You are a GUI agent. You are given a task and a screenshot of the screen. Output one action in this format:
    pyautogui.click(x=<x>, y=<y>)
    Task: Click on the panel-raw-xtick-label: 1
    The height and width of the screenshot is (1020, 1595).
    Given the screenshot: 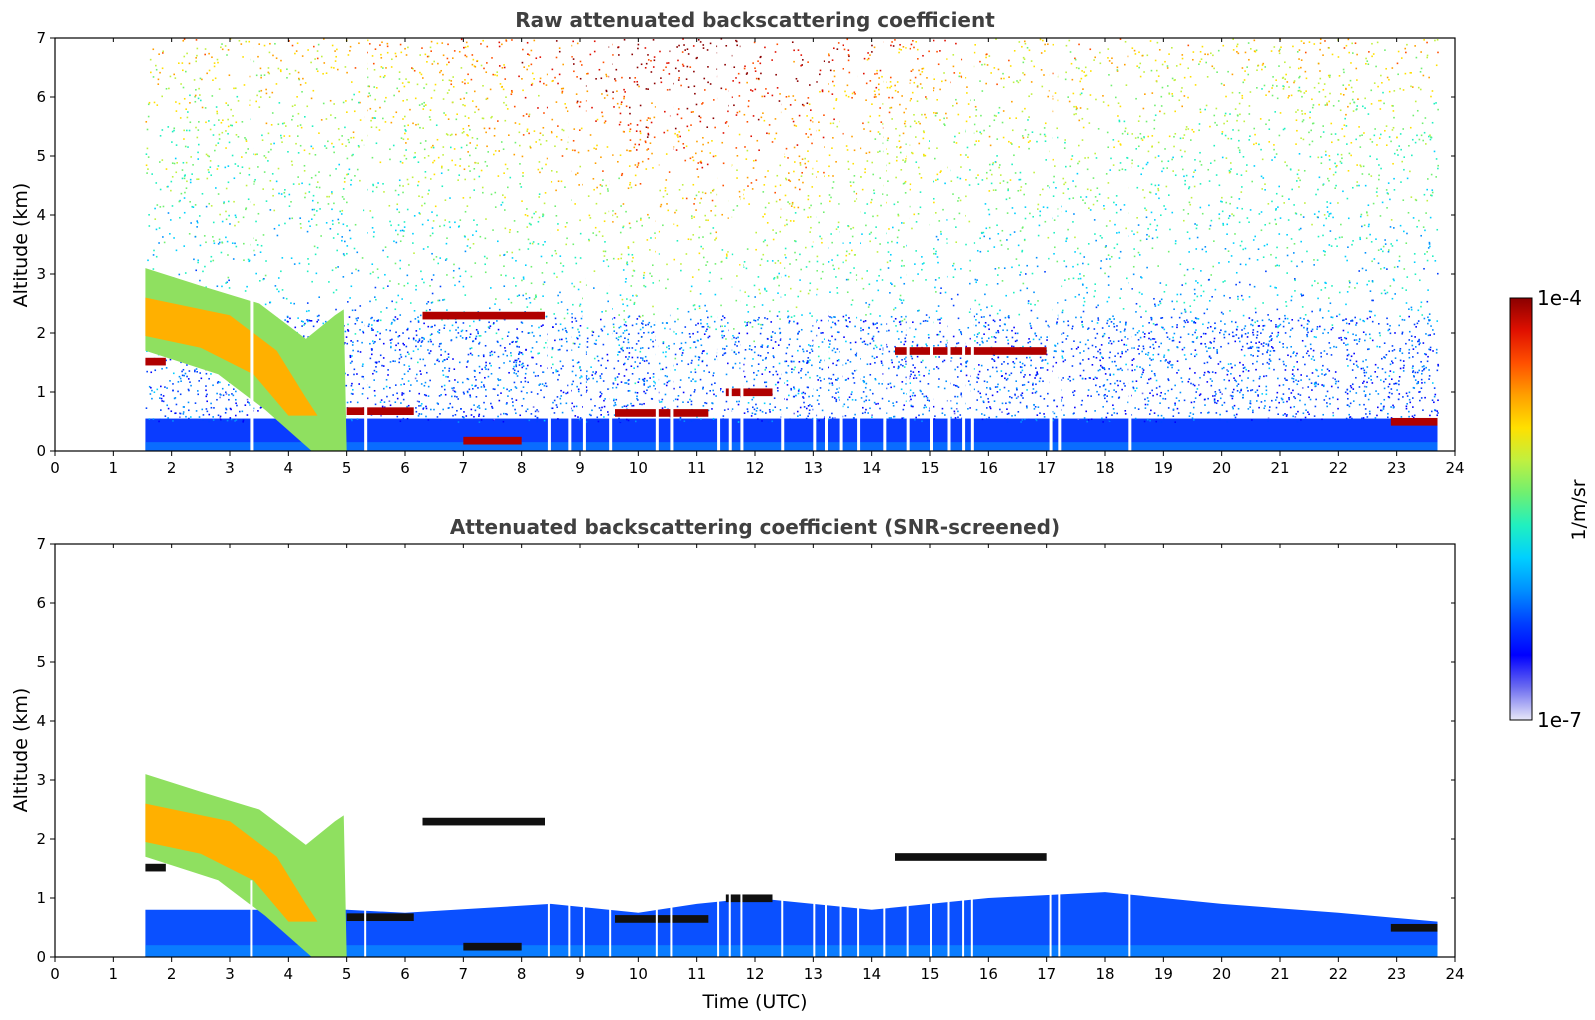 What is the action you would take?
    pyautogui.click(x=114, y=468)
    